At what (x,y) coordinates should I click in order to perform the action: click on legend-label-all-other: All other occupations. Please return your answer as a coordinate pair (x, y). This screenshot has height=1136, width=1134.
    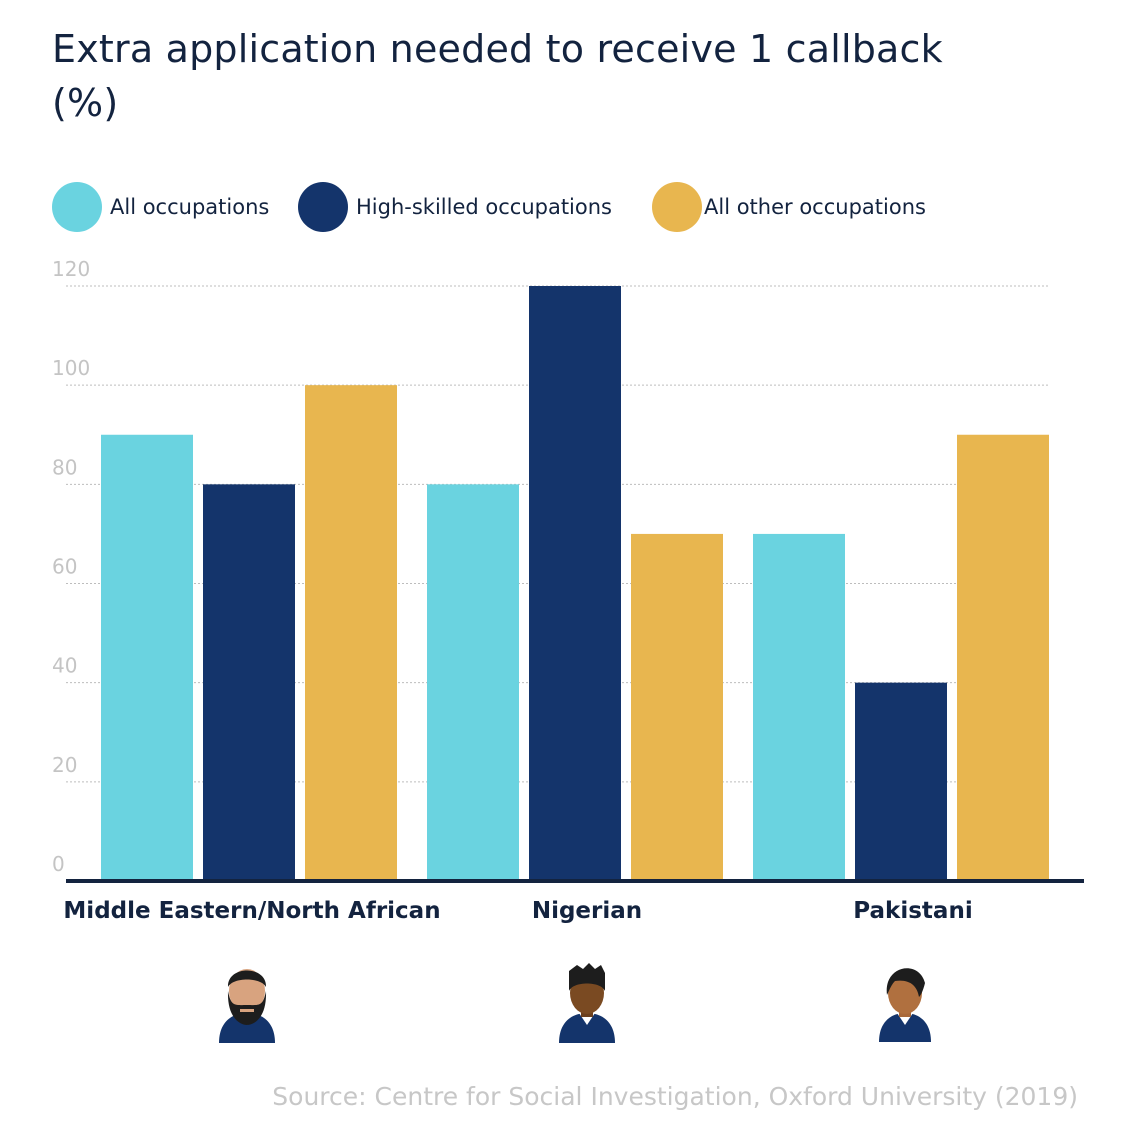
    Looking at the image, I should click on (815, 207).